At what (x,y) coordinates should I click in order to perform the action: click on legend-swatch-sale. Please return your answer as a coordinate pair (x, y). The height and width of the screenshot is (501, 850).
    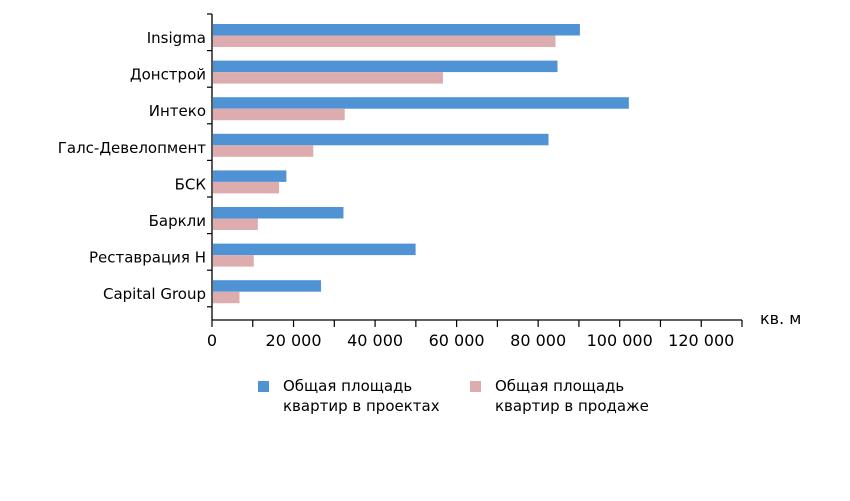
    Looking at the image, I should click on (475, 386).